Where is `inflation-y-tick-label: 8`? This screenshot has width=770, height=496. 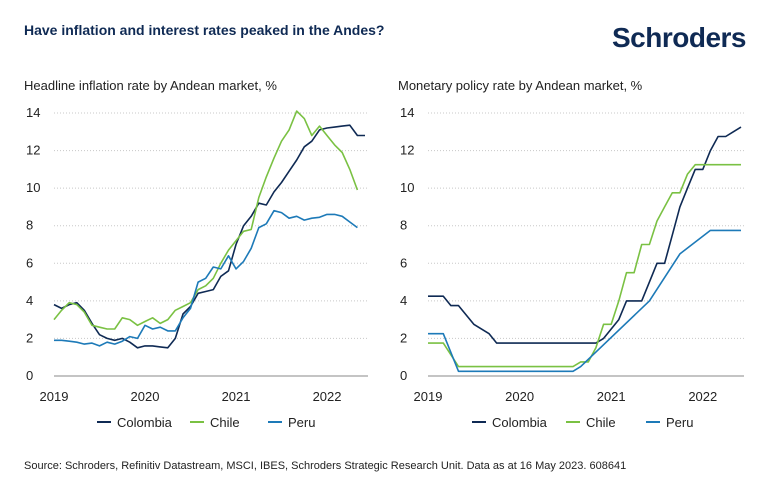 inflation-y-tick-label: 8 is located at coordinates (29, 225).